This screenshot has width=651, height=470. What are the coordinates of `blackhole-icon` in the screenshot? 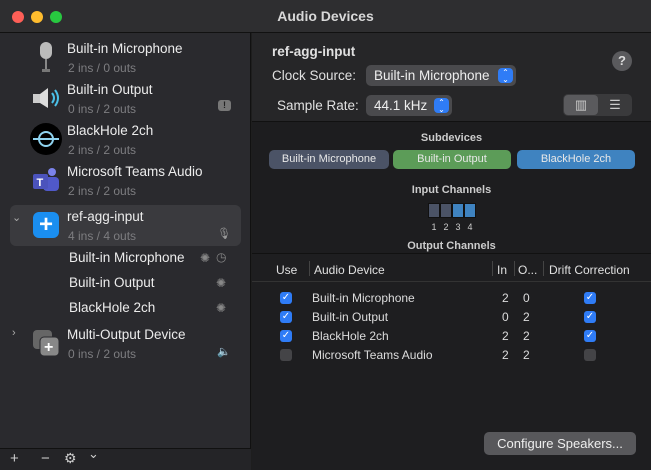 It's located at (46, 139).